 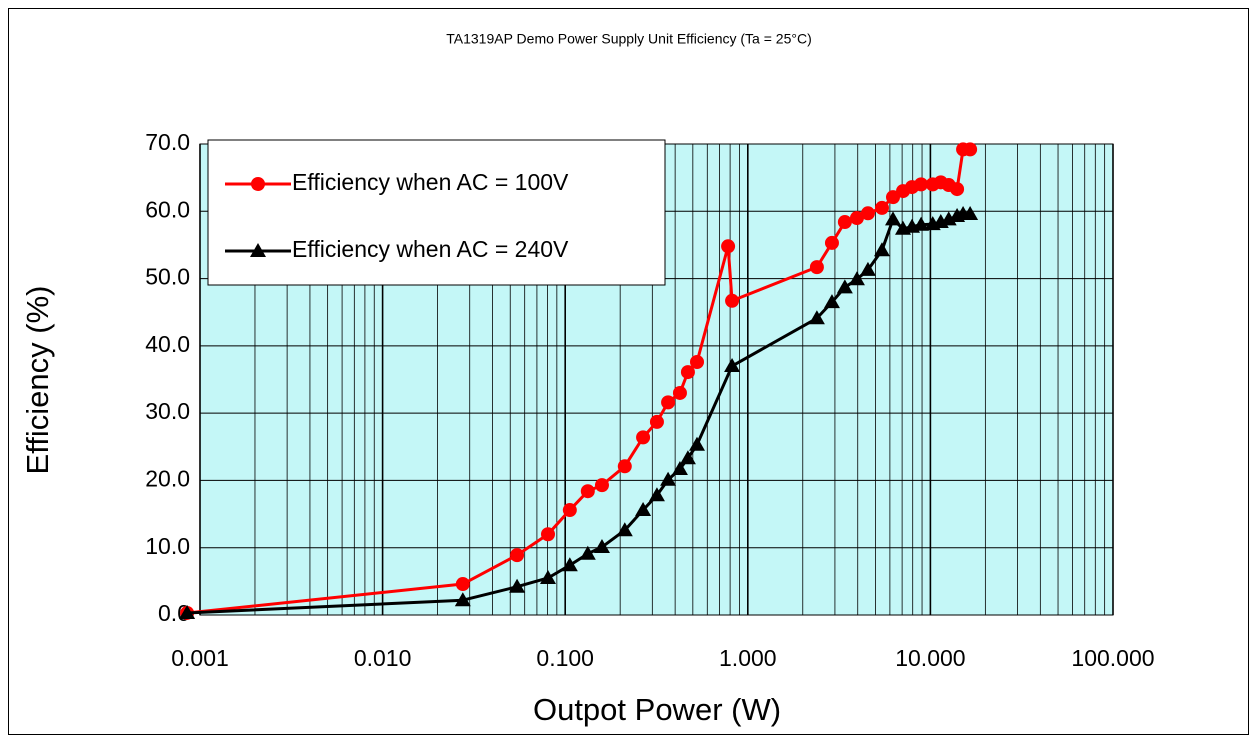 I want to click on x-tick-label: 10.000, so click(x=930, y=658).